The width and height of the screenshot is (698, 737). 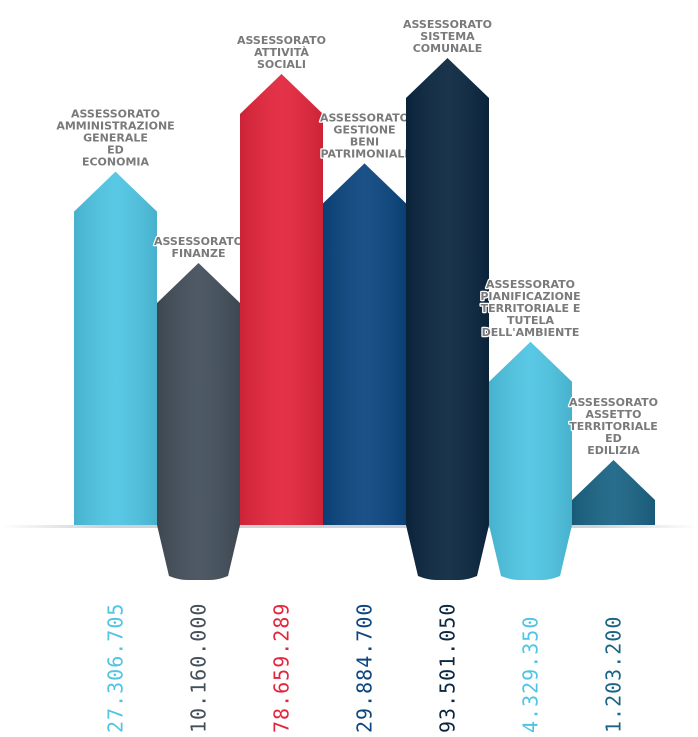 I want to click on category-label: ASSESSORATO FINANZE, so click(x=198, y=247).